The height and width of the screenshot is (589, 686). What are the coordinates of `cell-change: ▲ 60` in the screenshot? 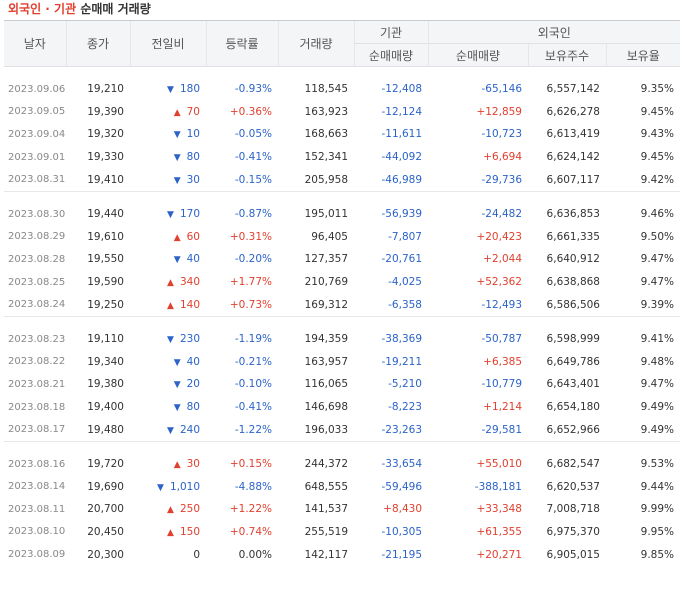 It's located at (168, 237).